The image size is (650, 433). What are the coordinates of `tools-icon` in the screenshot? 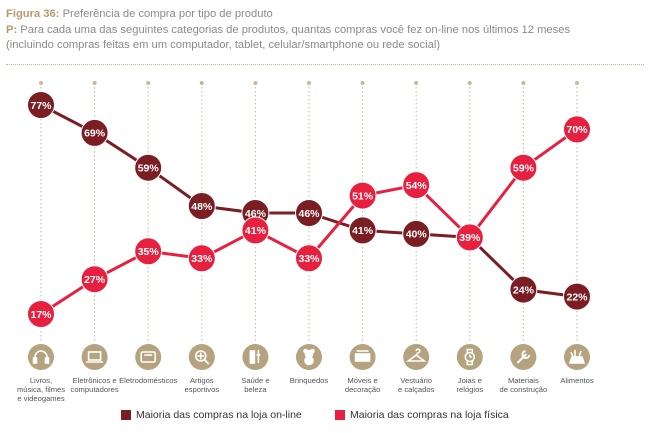 It's located at (523, 357).